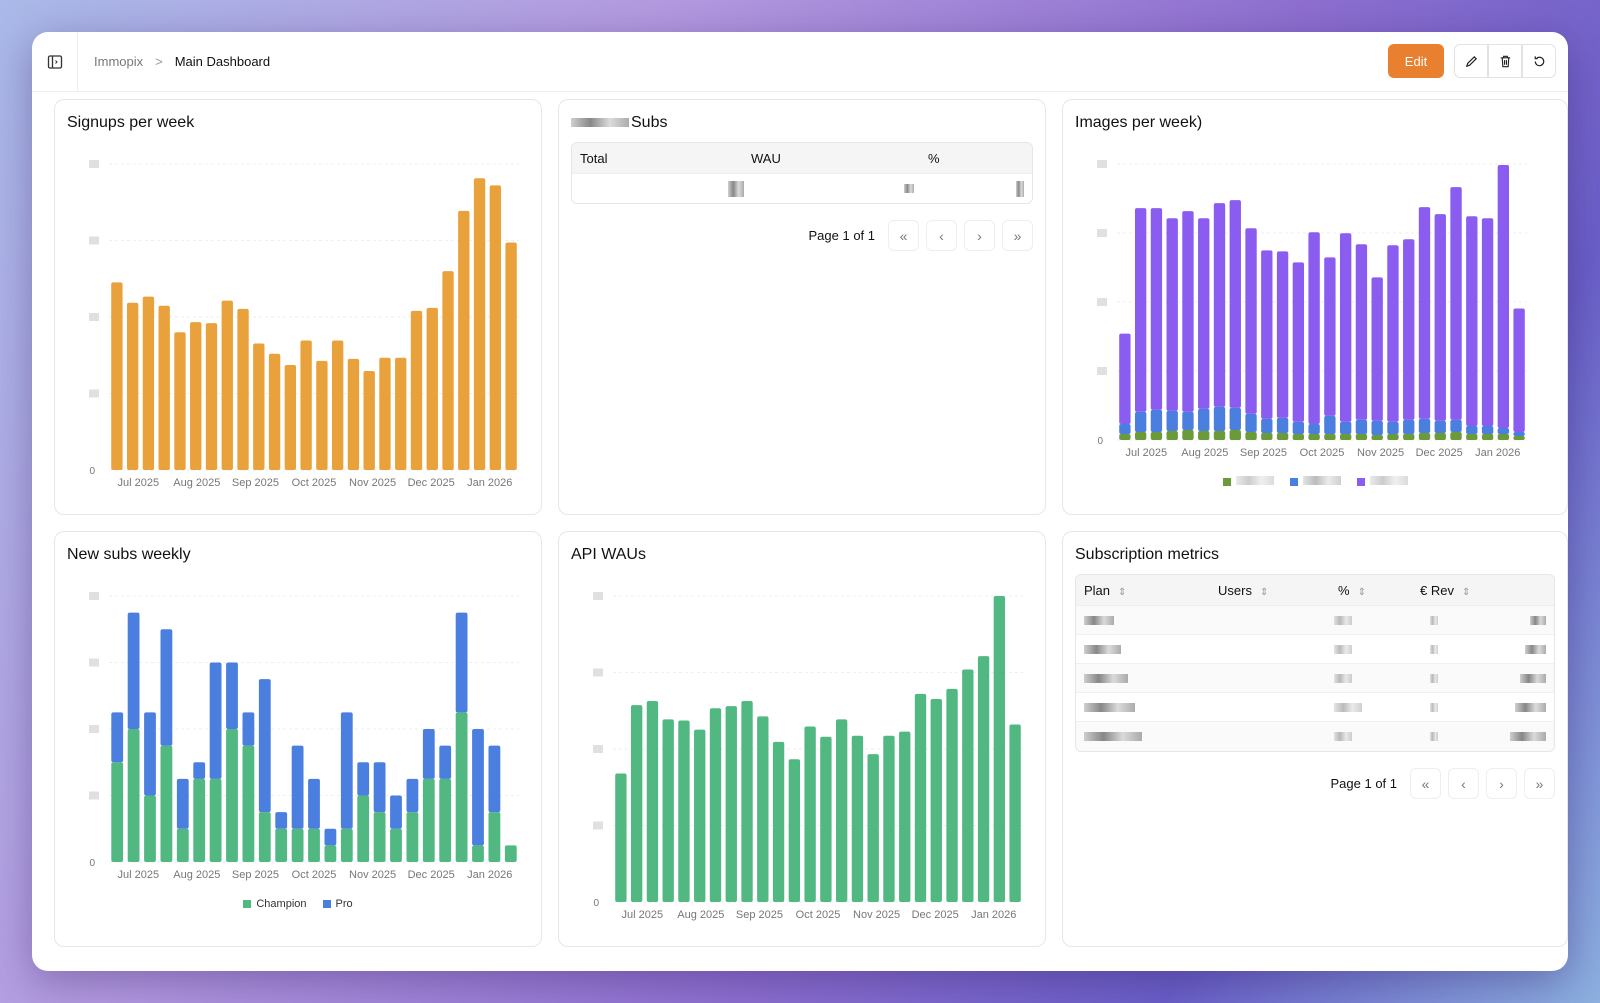 The image size is (1600, 1003). I want to click on column-label: Plan, so click(1097, 590).